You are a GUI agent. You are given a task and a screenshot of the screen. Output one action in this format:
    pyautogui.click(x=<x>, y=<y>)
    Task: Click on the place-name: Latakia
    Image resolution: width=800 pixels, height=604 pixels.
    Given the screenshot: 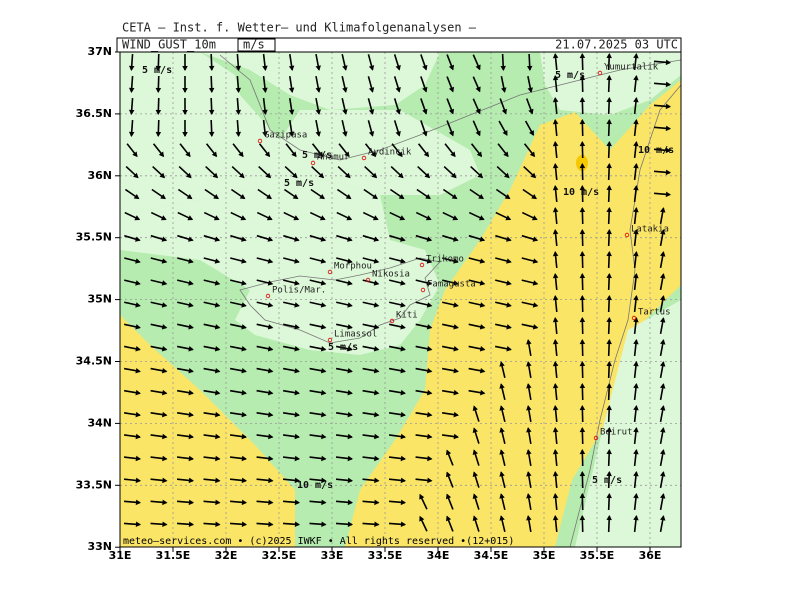 What is the action you would take?
    pyautogui.click(x=650, y=230)
    